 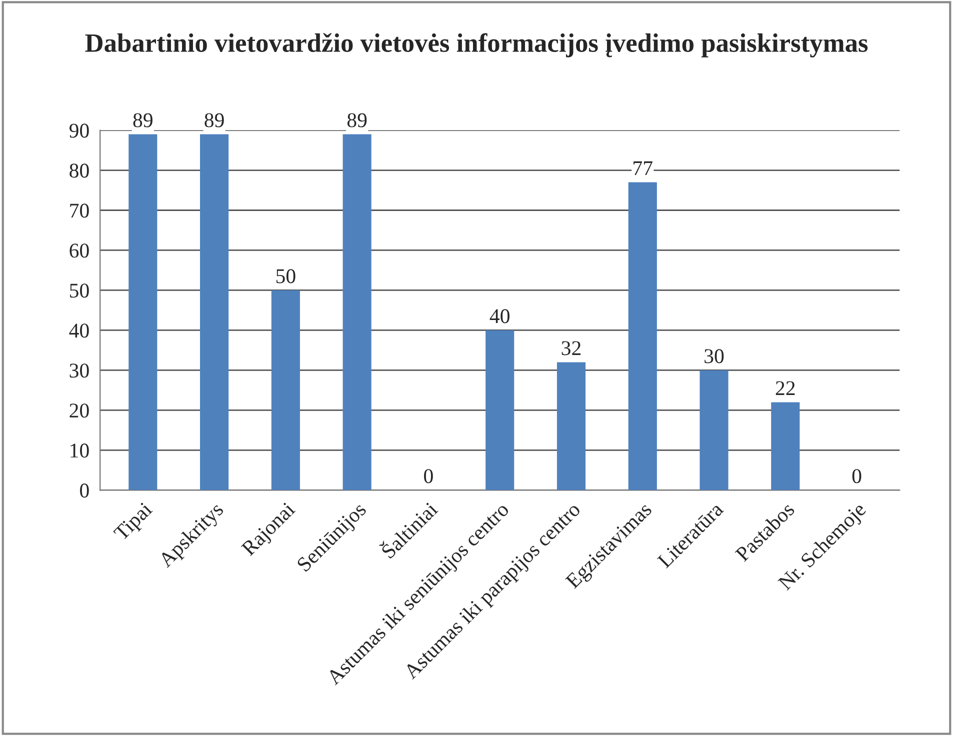 I want to click on y-tick-label: 90, so click(x=79, y=131).